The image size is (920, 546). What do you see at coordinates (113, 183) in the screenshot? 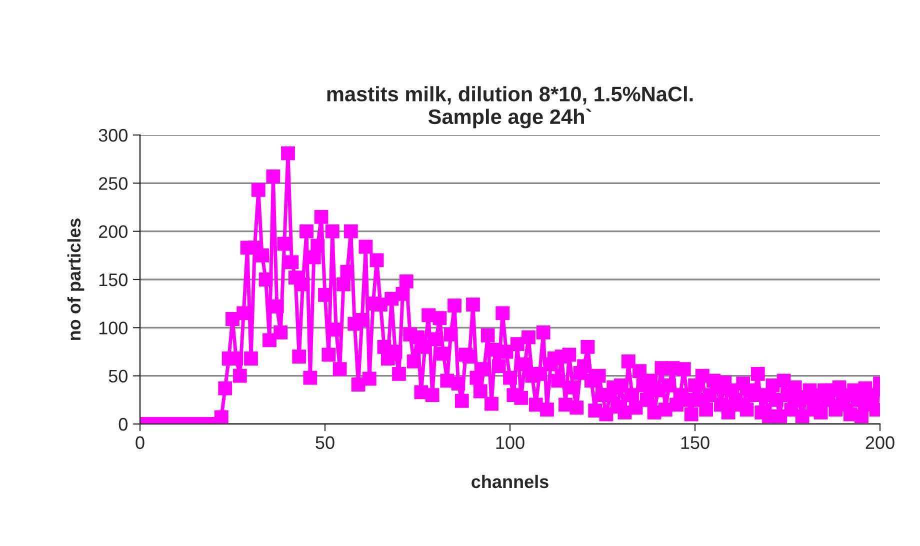
I see `y-tick-label: 250` at bounding box center [113, 183].